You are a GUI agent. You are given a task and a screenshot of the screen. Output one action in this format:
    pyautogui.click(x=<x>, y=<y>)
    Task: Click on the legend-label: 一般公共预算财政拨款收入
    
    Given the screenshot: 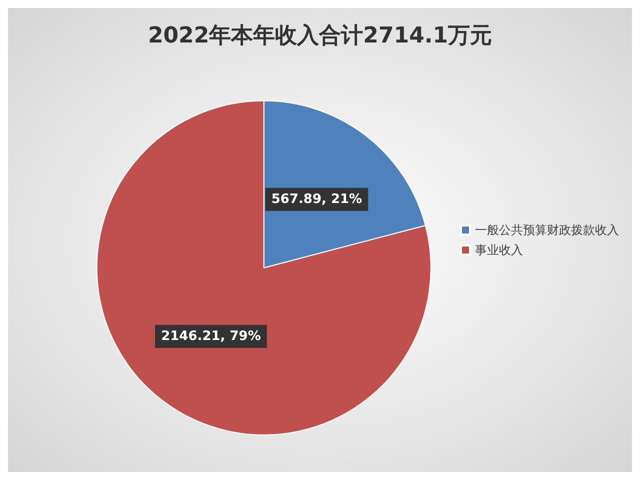 What is the action you would take?
    pyautogui.click(x=547, y=230)
    